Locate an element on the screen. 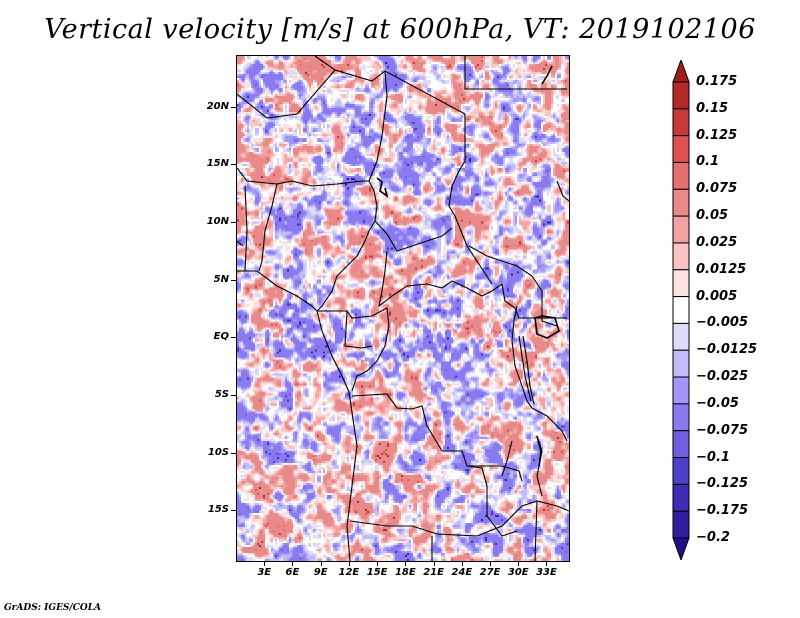 This screenshot has height=618, width=800. lake-malawi is located at coordinates (539, 451).